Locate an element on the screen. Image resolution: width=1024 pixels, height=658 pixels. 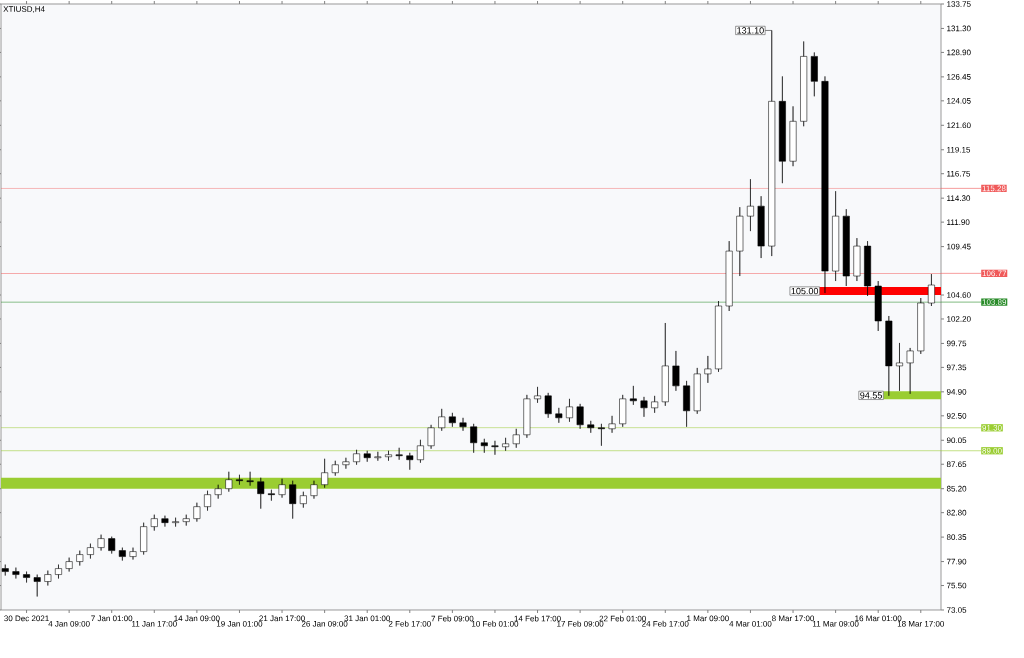
ref-line-label: 91.30 is located at coordinates (992, 427).